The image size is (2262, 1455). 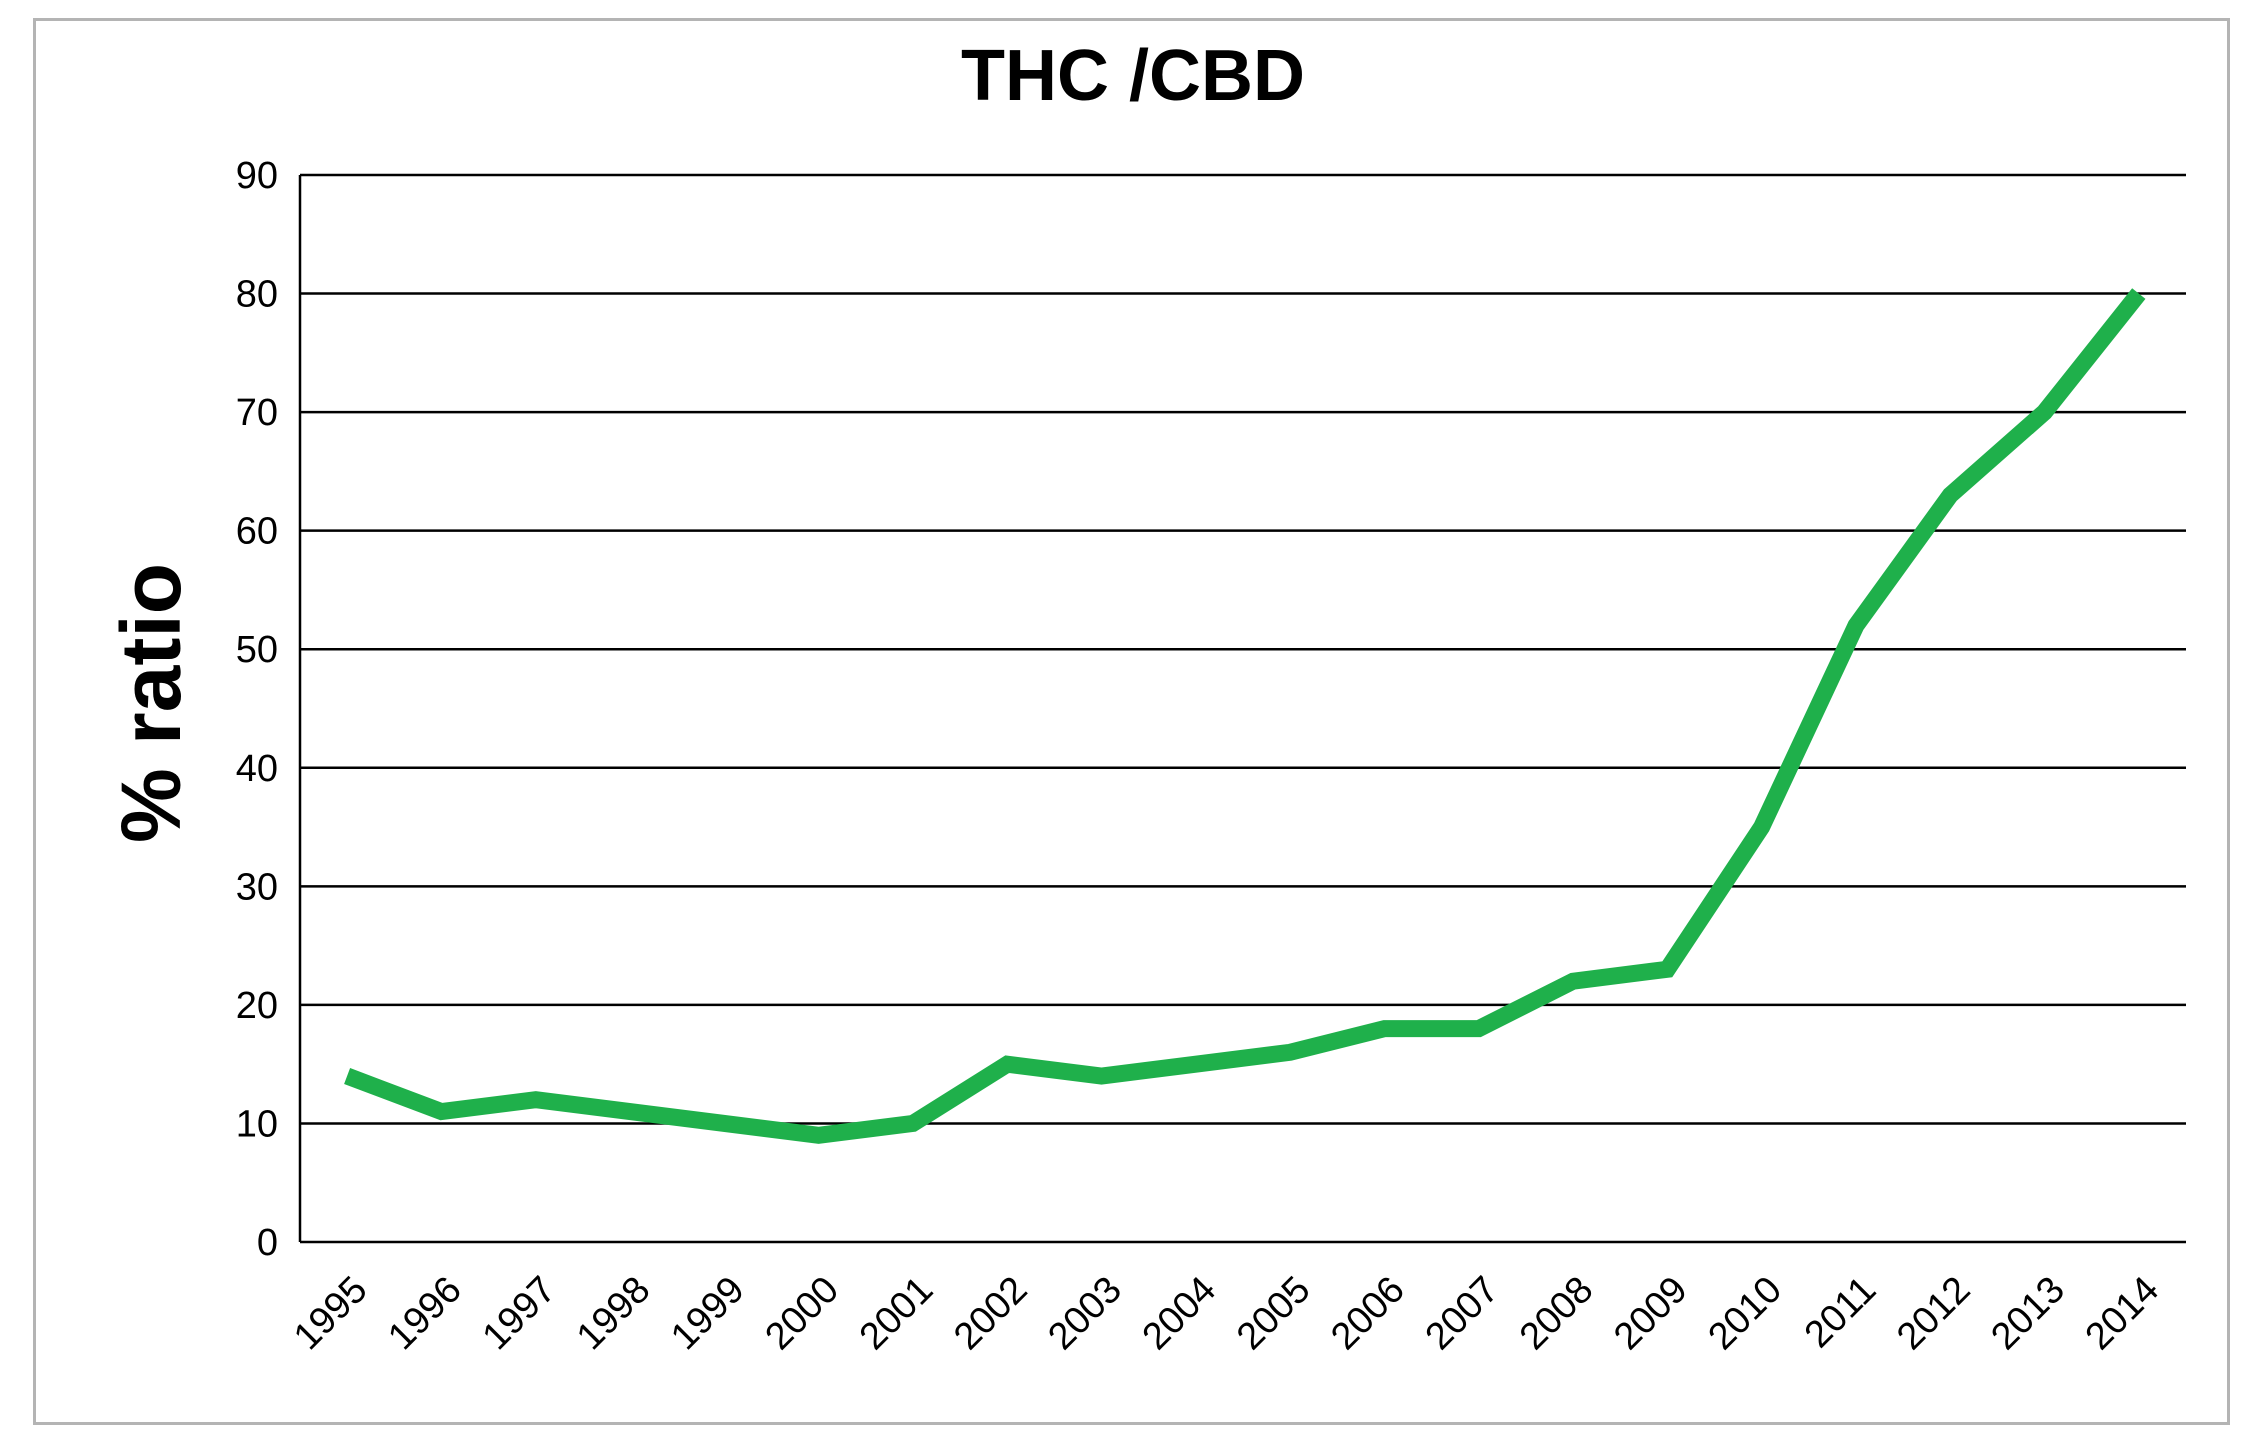 What do you see at coordinates (257, 176) in the screenshot?
I see `y-tick-label: 90` at bounding box center [257, 176].